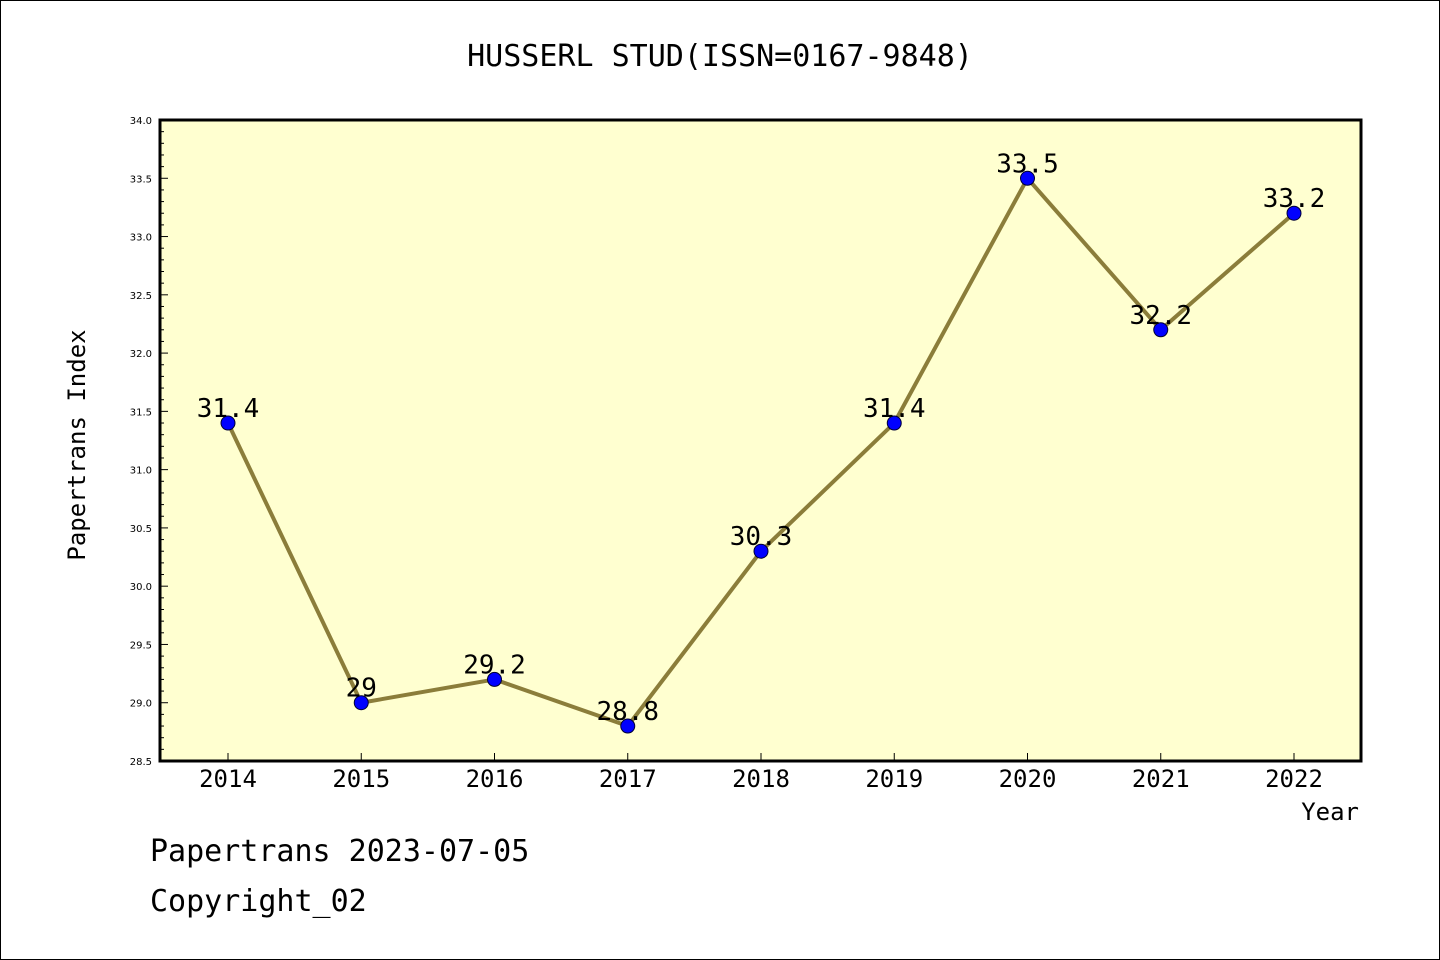 This screenshot has width=1440, height=960. What do you see at coordinates (77, 444) in the screenshot?
I see `y-axis-label: Papertrans Index` at bounding box center [77, 444].